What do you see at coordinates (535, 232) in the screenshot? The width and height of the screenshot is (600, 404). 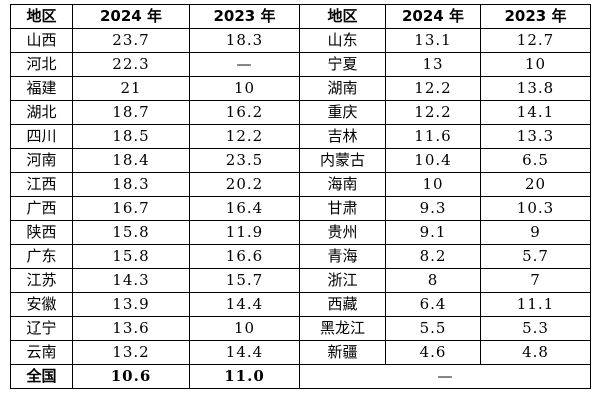 I see `value-2023-cell: 9` at bounding box center [535, 232].